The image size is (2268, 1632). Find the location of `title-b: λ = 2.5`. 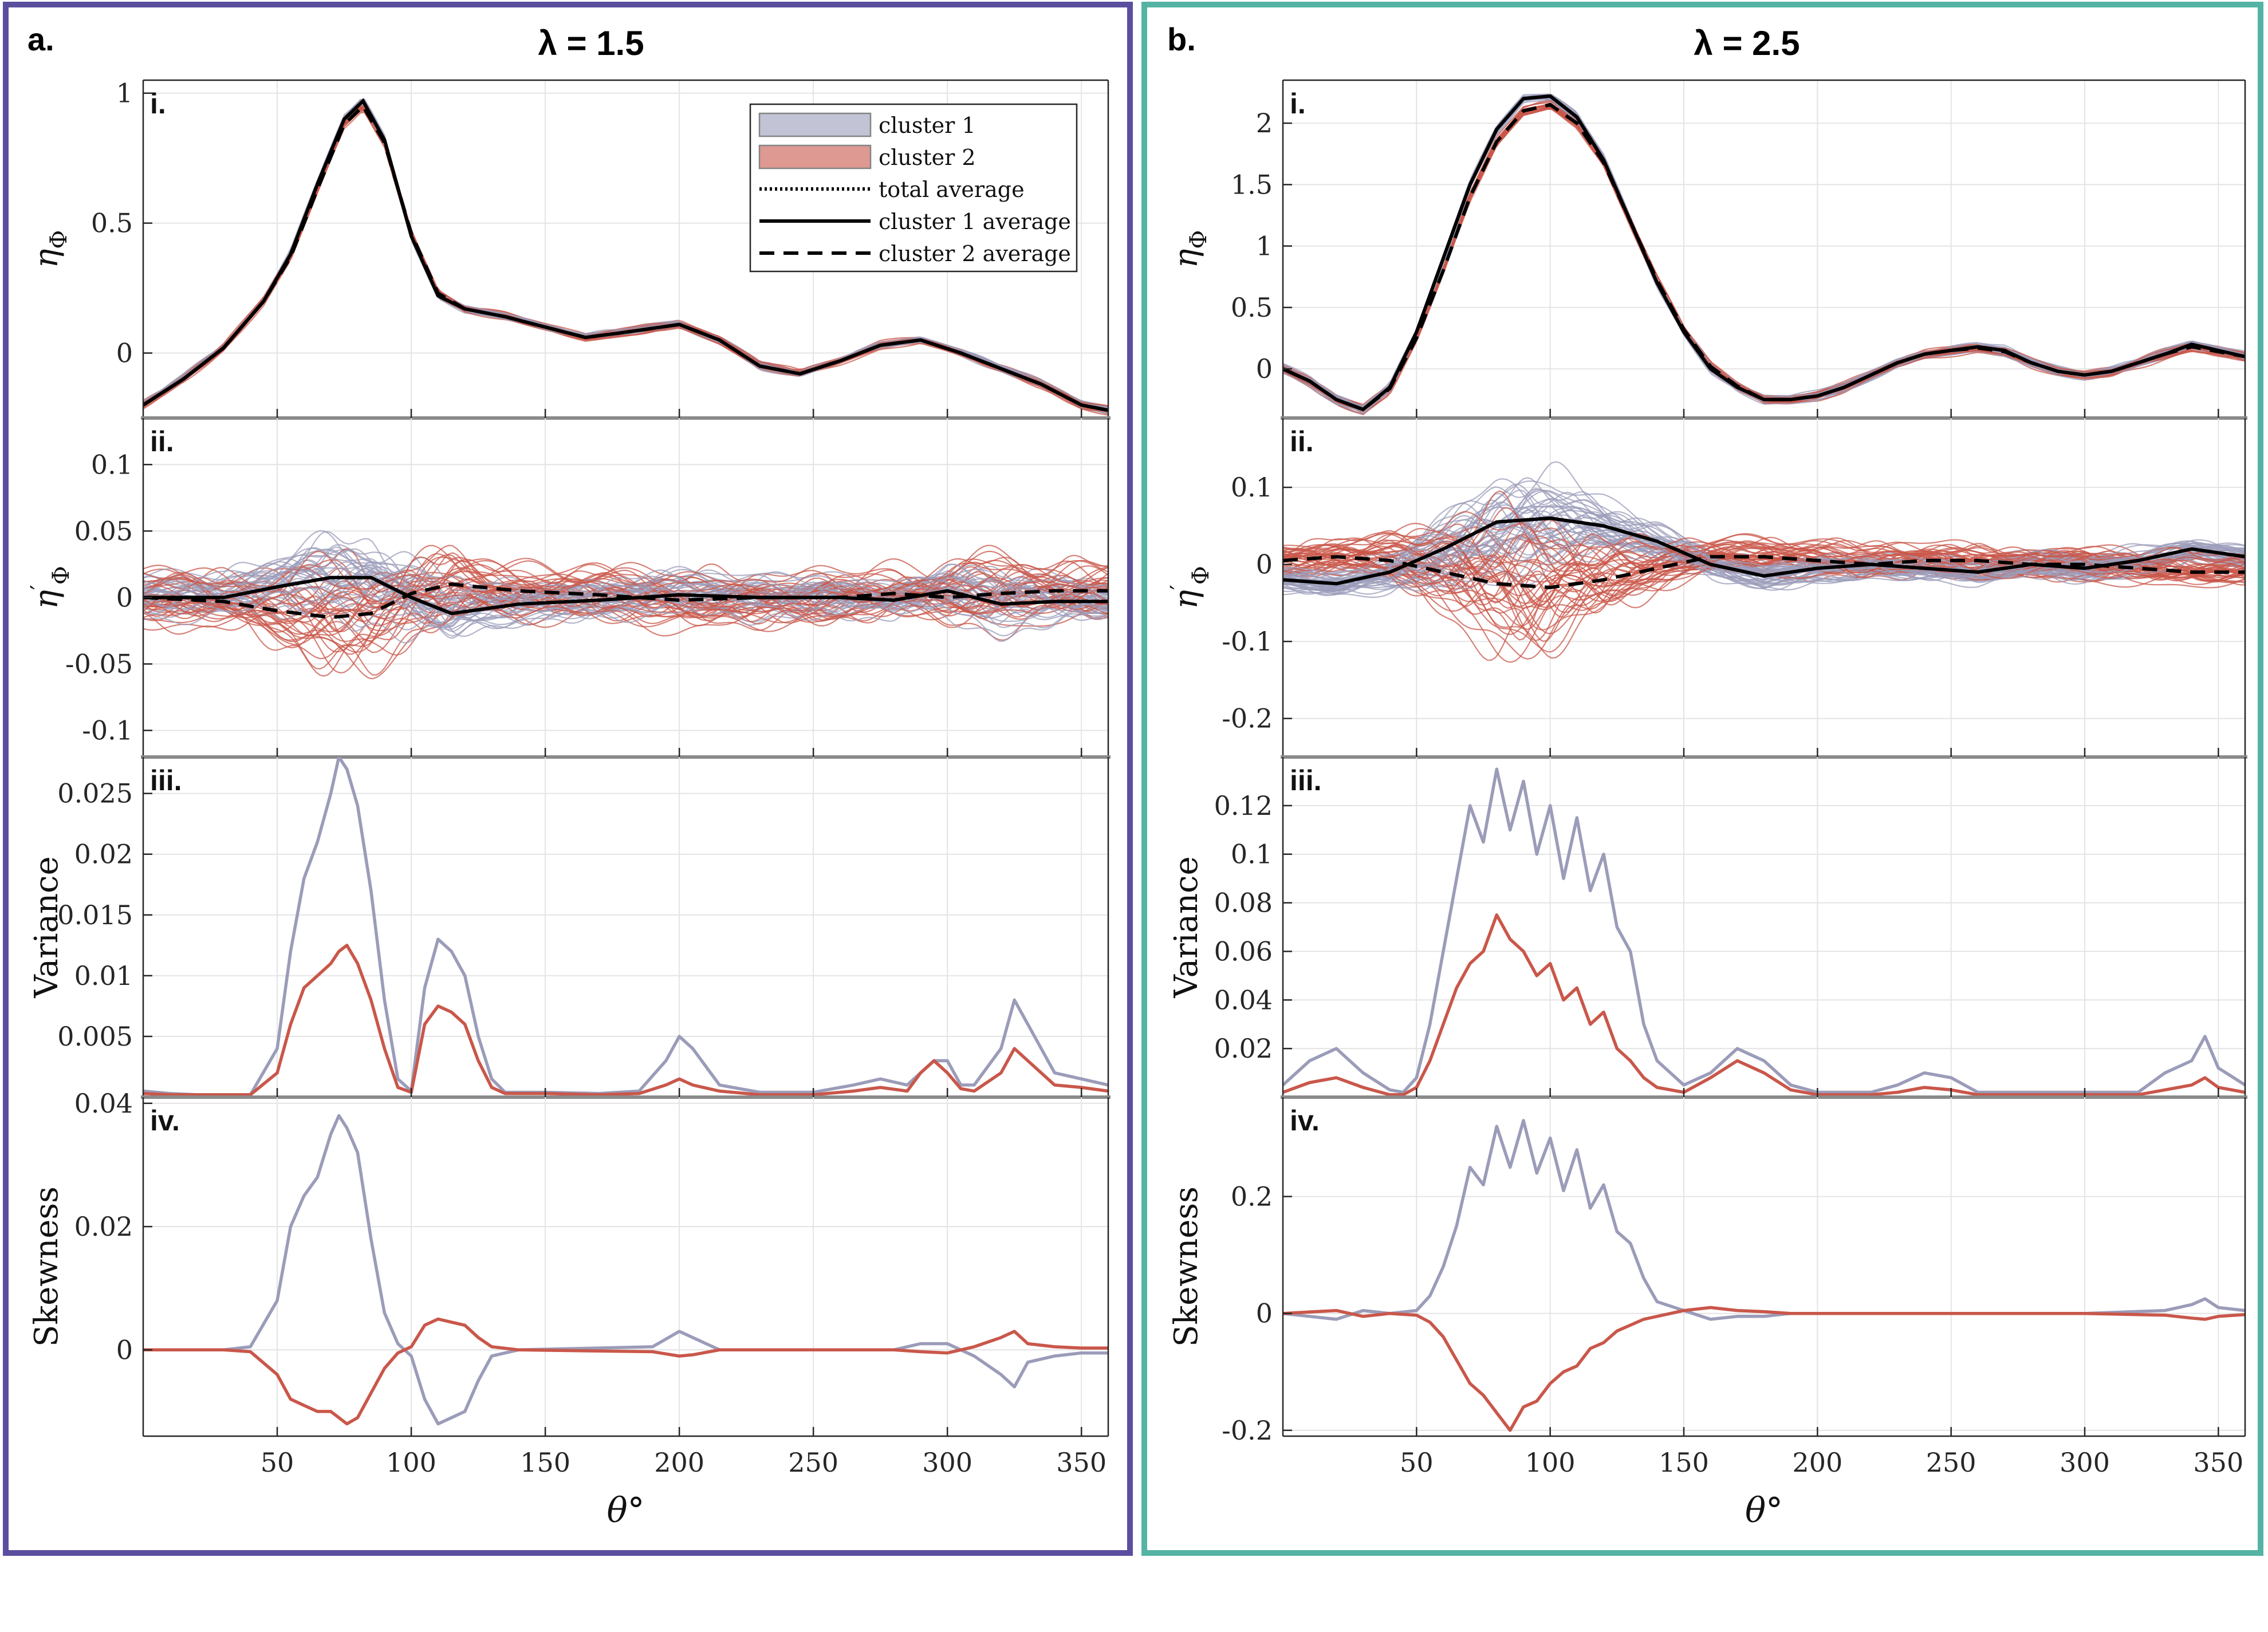

title-b: λ = 2.5 is located at coordinates (1747, 43).